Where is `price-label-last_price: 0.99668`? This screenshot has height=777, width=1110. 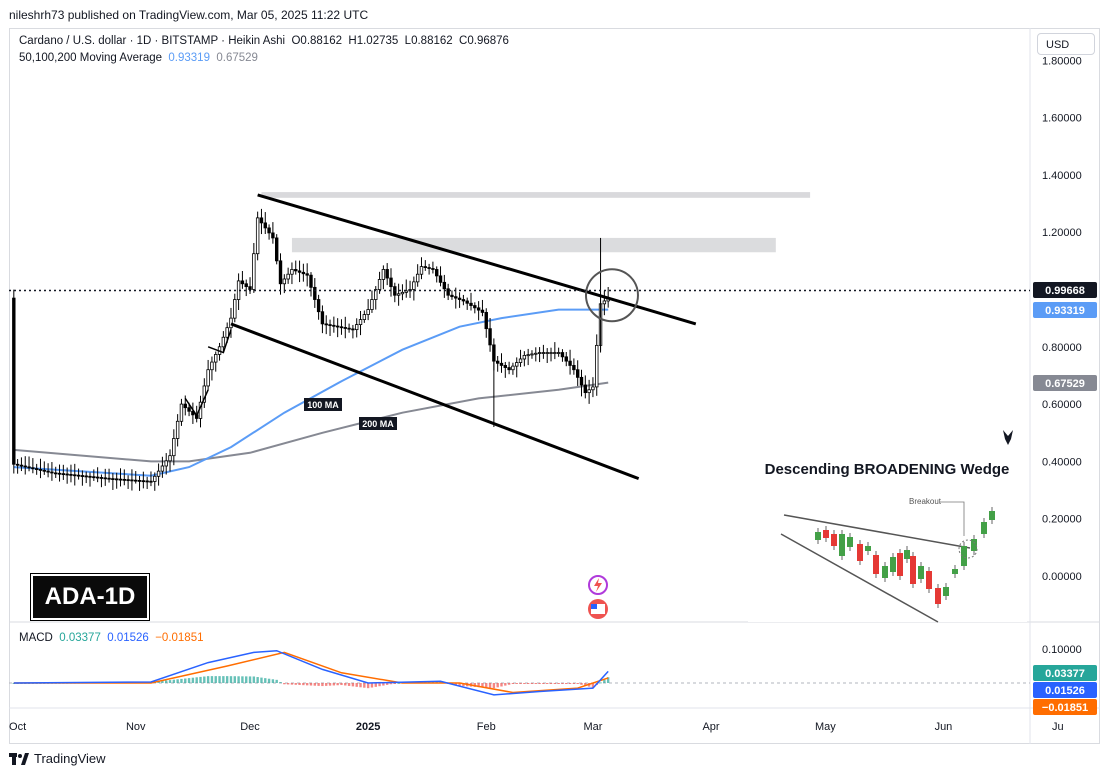
price-label-last_price: 0.99668 is located at coordinates (1065, 290).